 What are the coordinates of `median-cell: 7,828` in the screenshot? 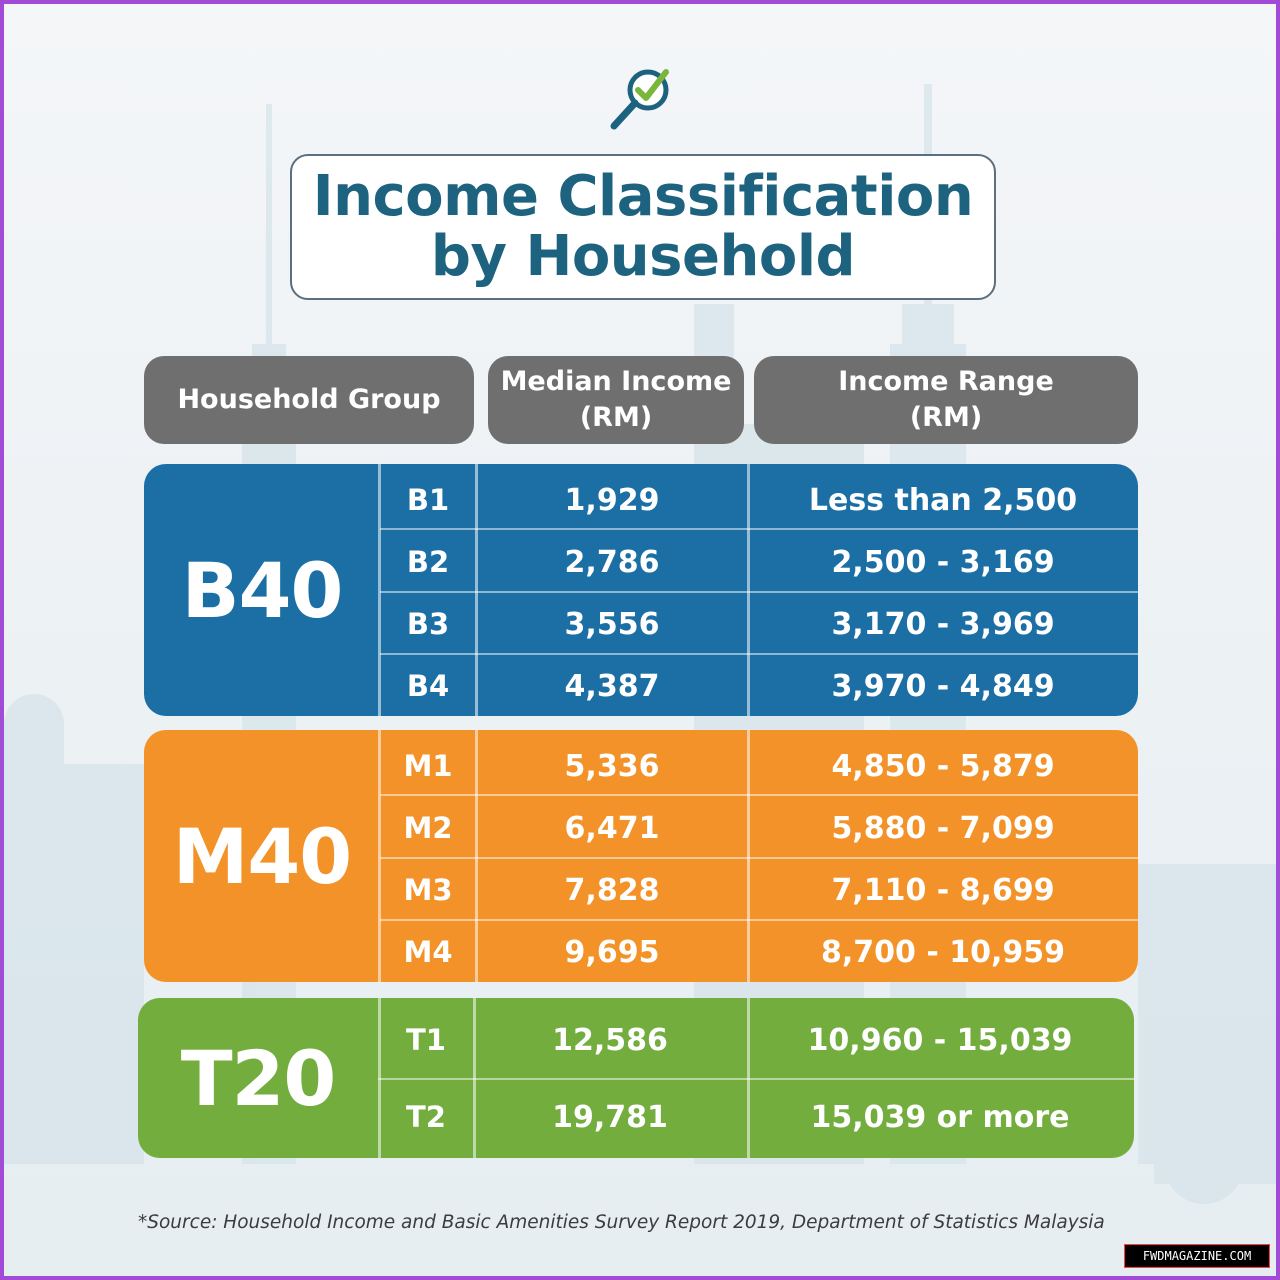 It's located at (612, 890).